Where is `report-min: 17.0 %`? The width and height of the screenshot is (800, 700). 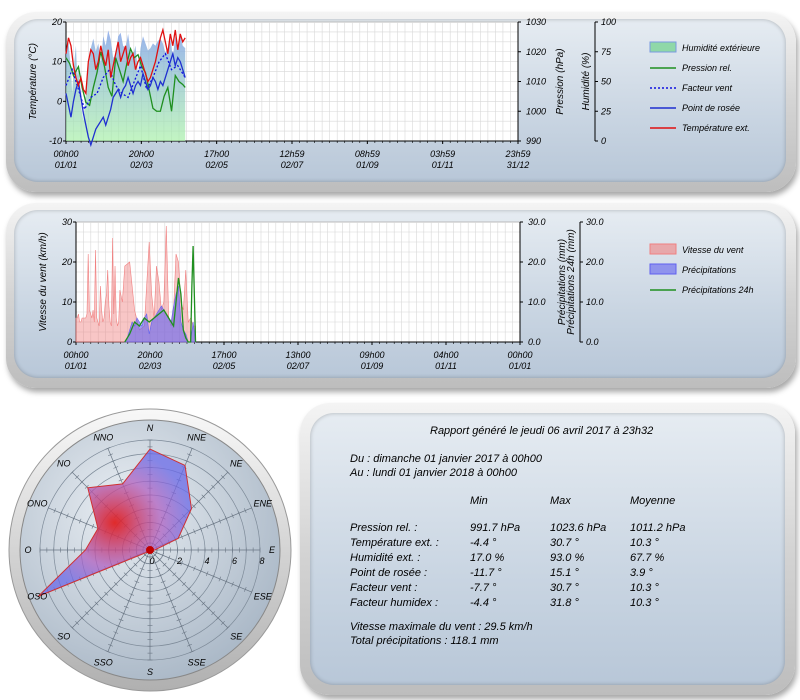 report-min: 17.0 % is located at coordinates (487, 558).